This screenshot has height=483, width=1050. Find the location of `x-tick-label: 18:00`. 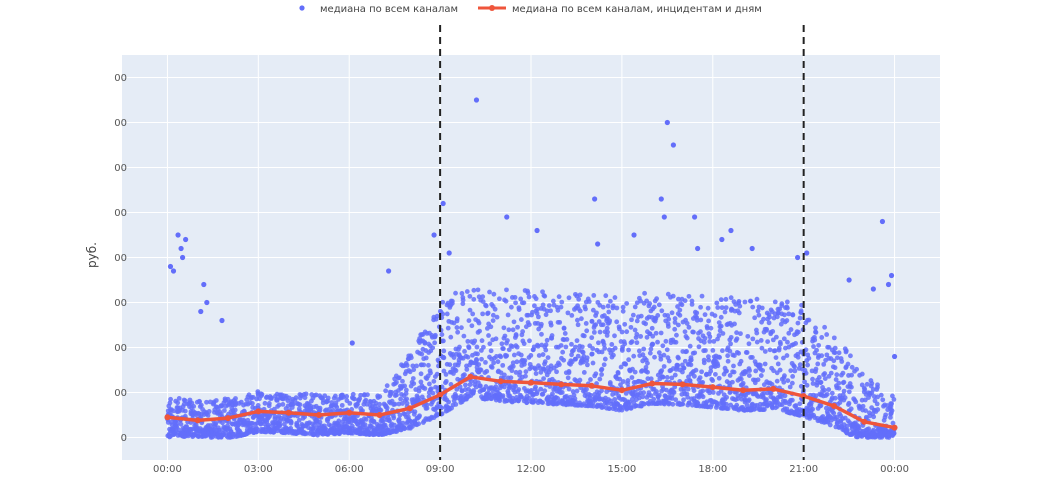

x-tick-label: 18:00 is located at coordinates (712, 469).